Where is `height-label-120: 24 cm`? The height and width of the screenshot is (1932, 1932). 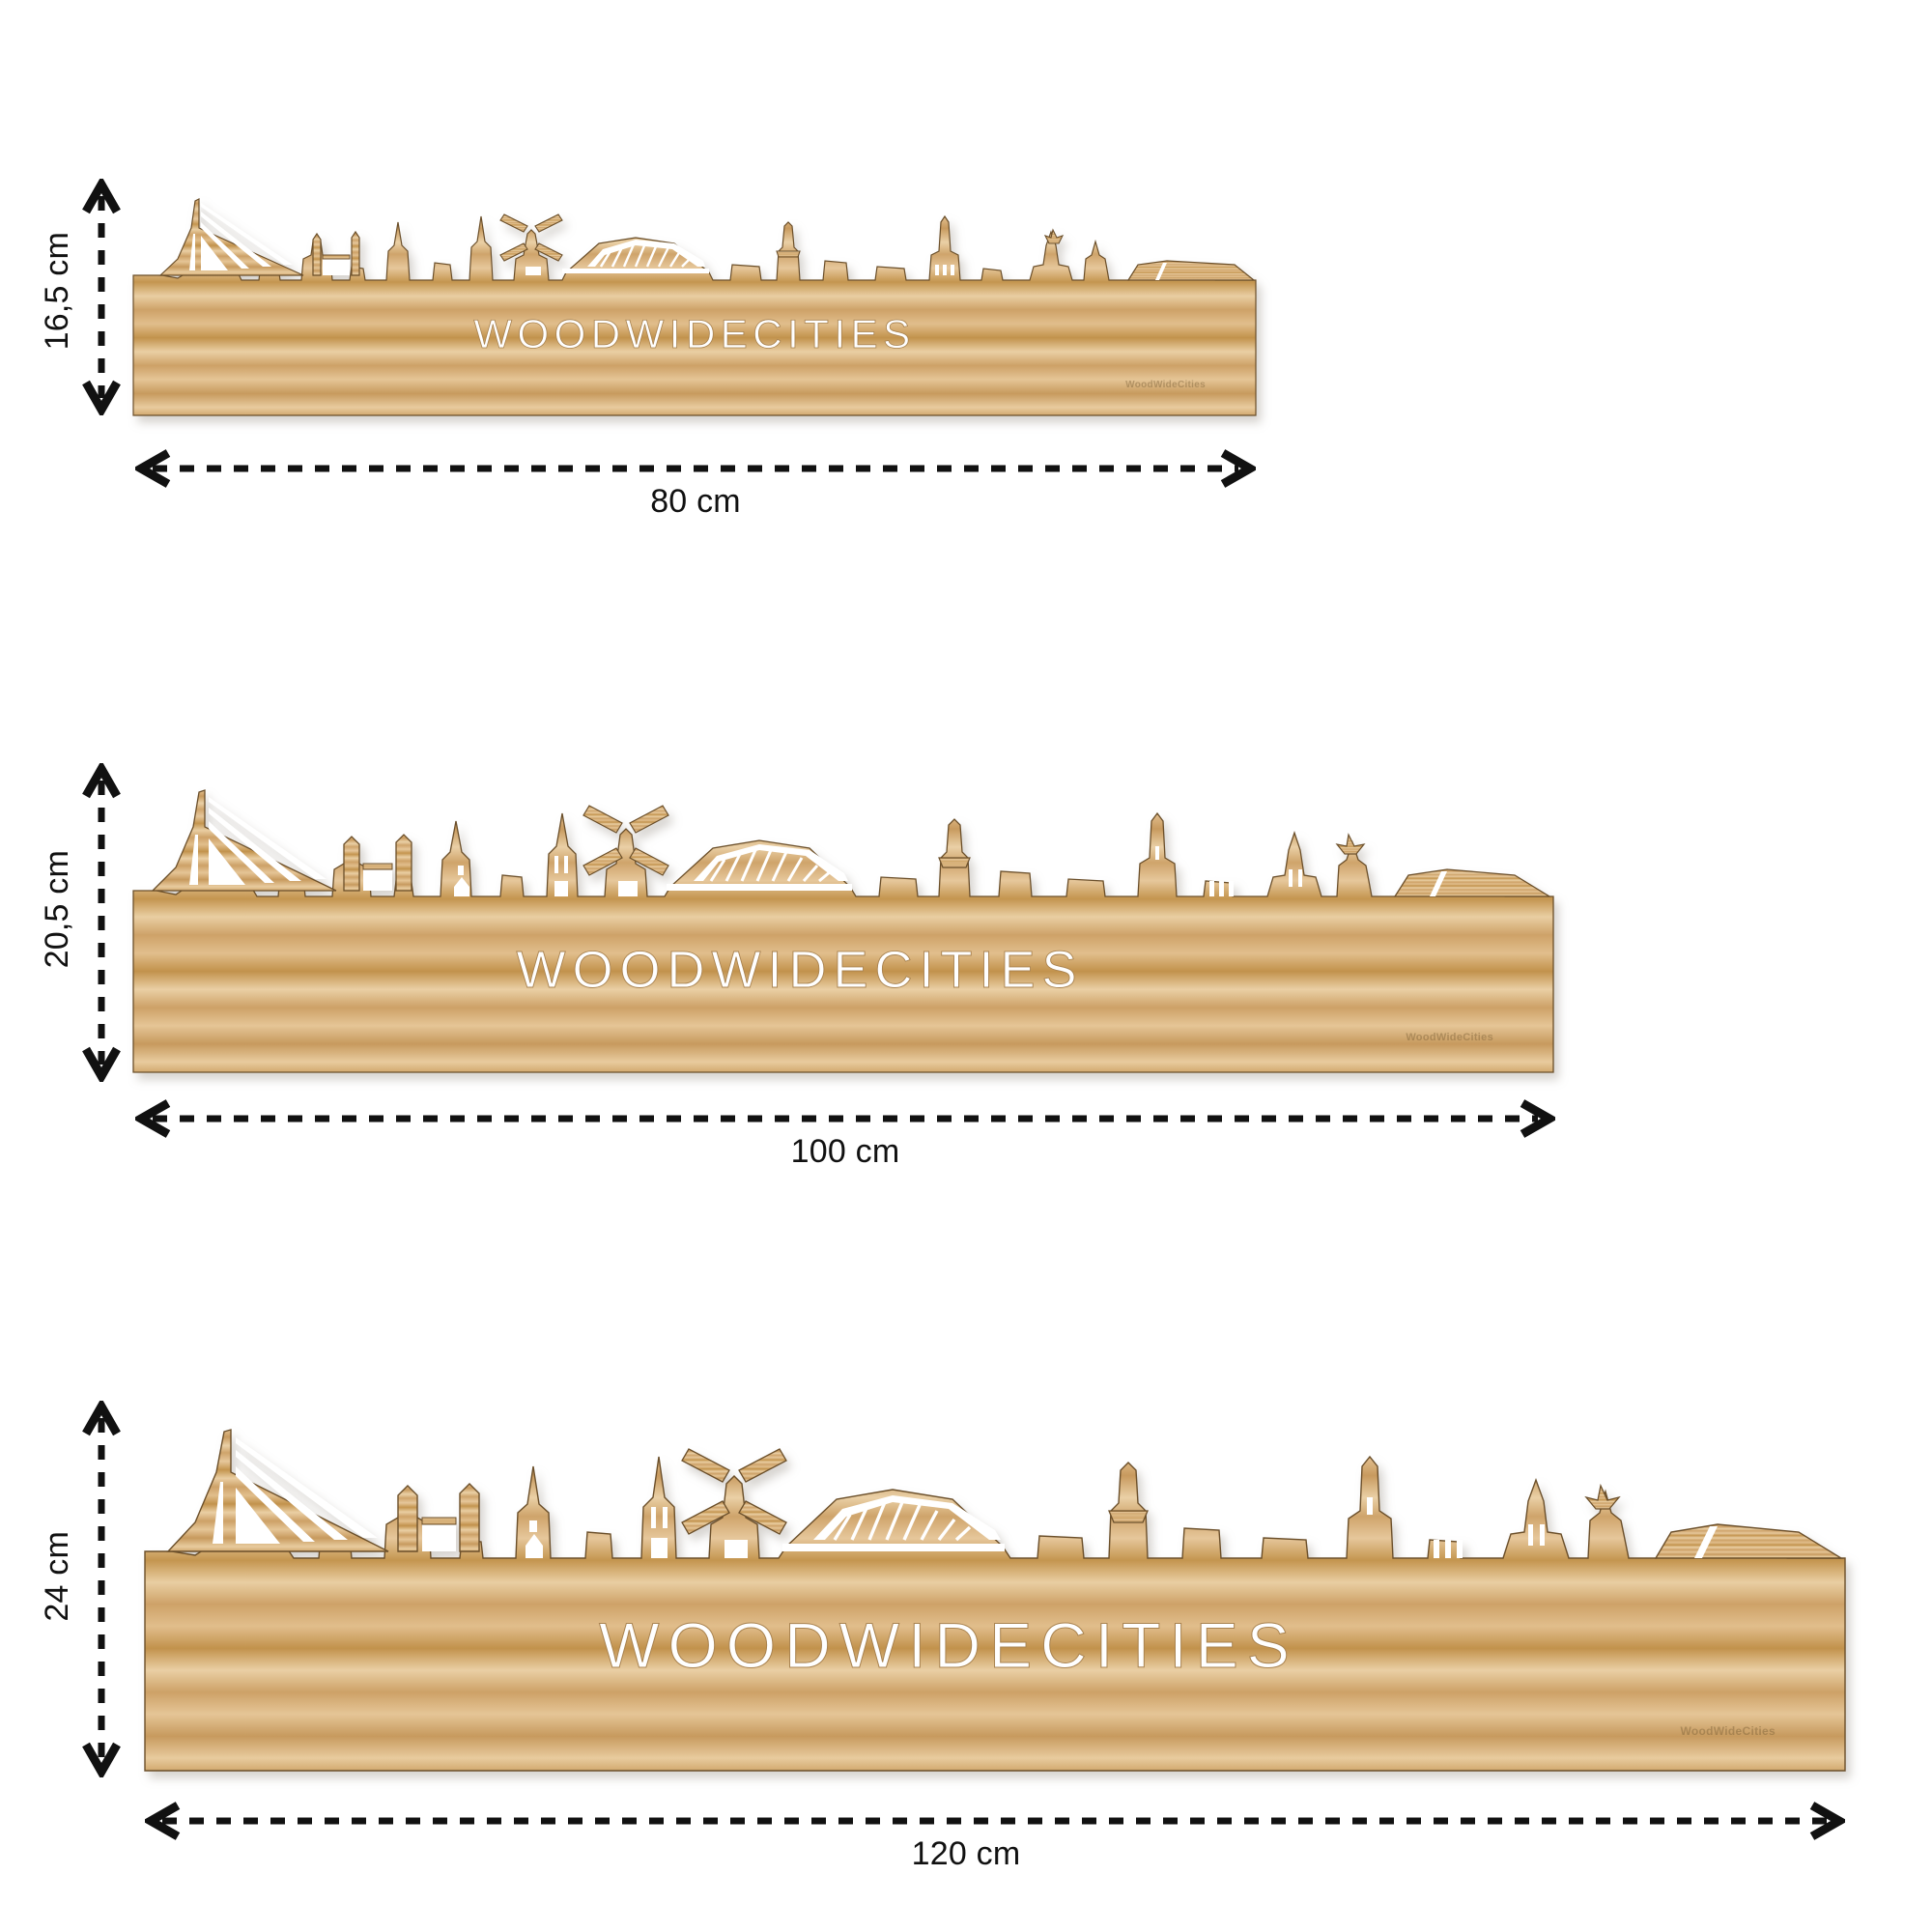 height-label-120: 24 cm is located at coordinates (57, 1576).